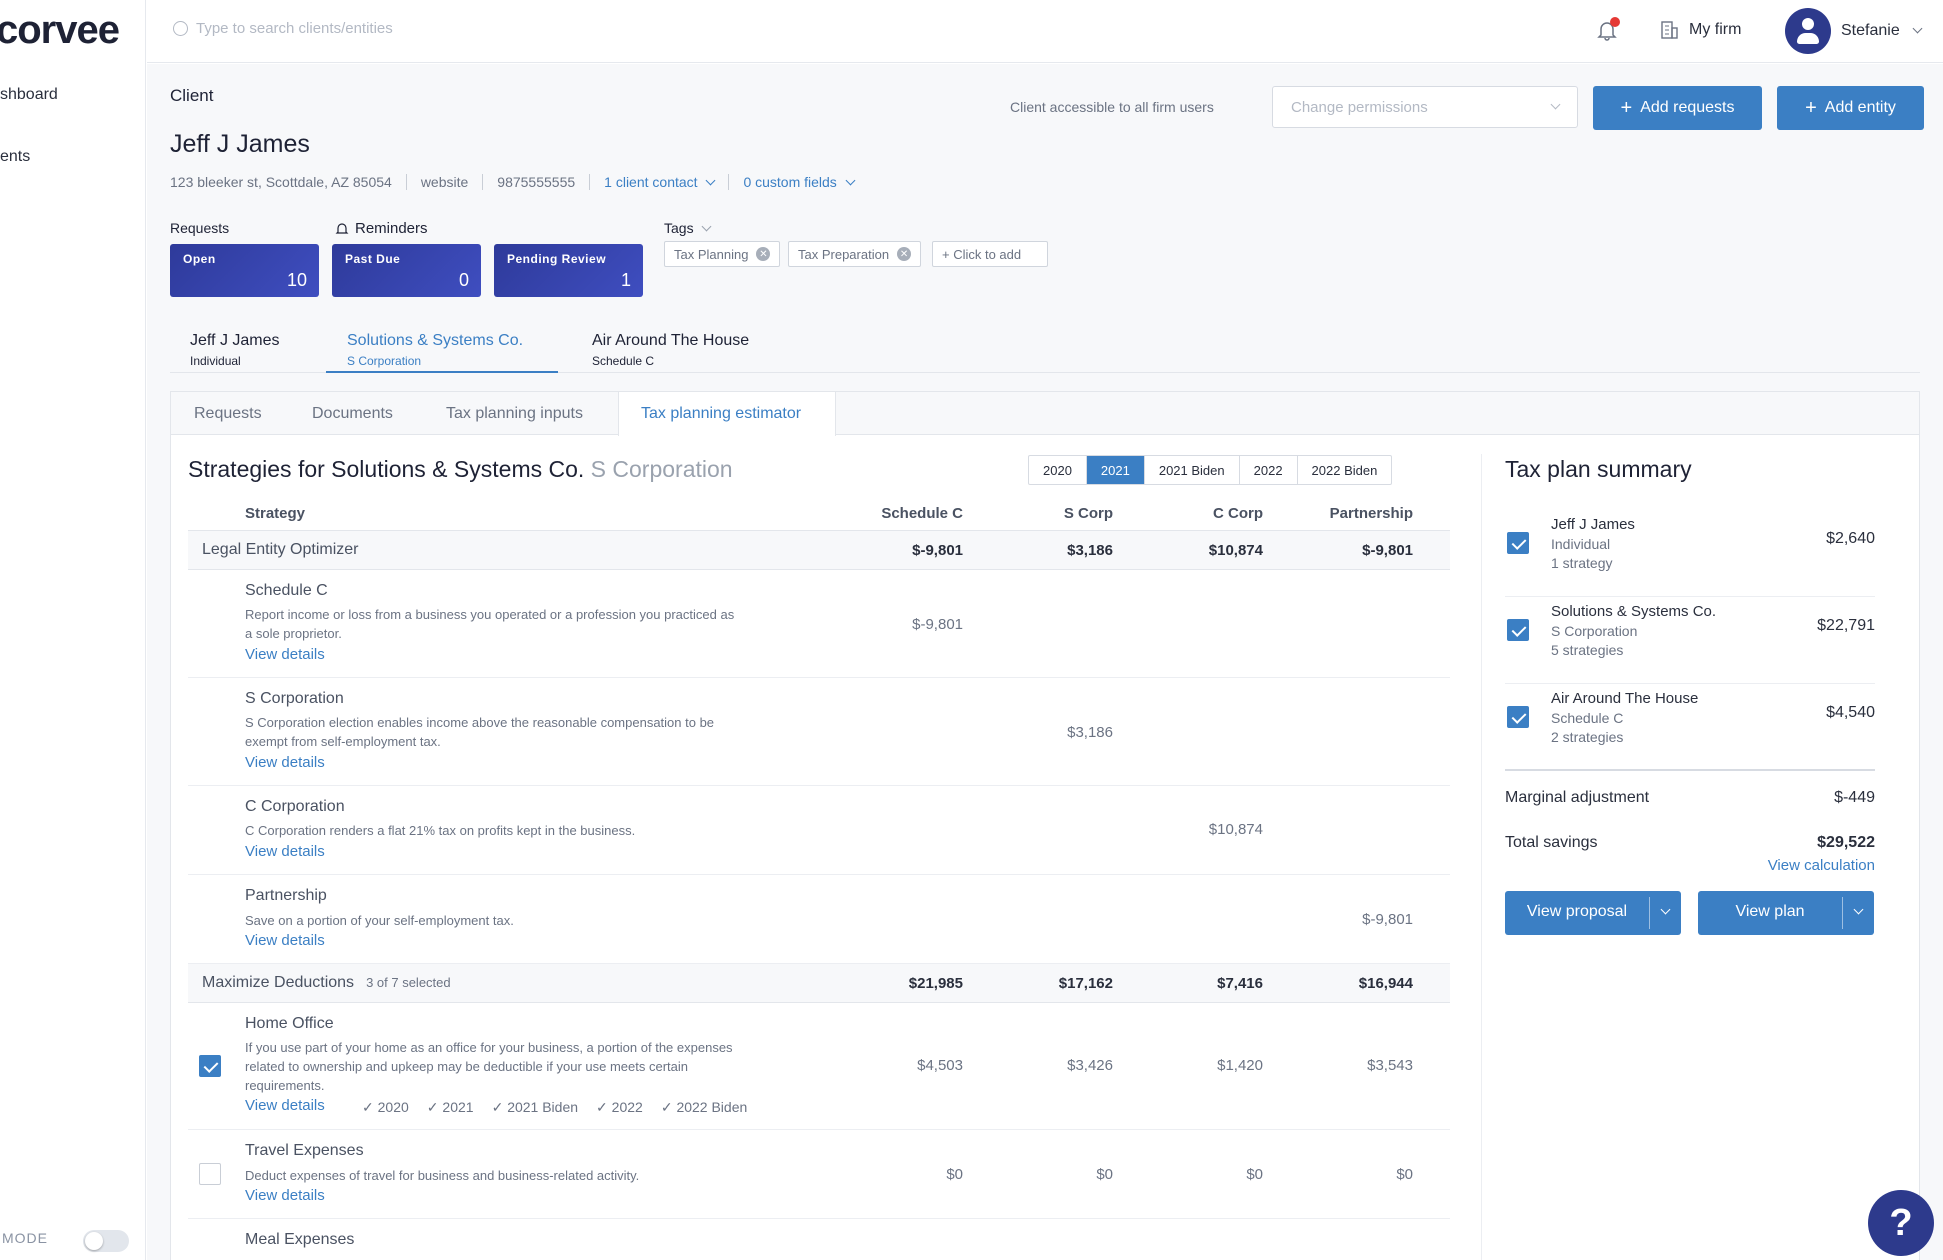 The image size is (1943, 1260). What do you see at coordinates (343, 741) in the screenshot?
I see `strategy-desc: exempt from self-employment tax.` at bounding box center [343, 741].